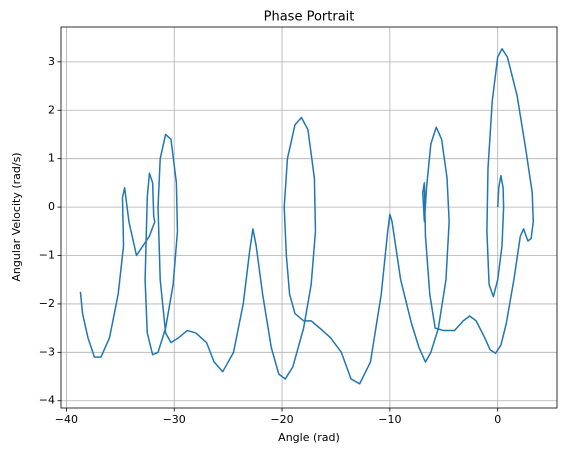 Image resolution: width=565 pixels, height=455 pixels. What do you see at coordinates (309, 437) in the screenshot?
I see `x-axis-label: Angle (rad)` at bounding box center [309, 437].